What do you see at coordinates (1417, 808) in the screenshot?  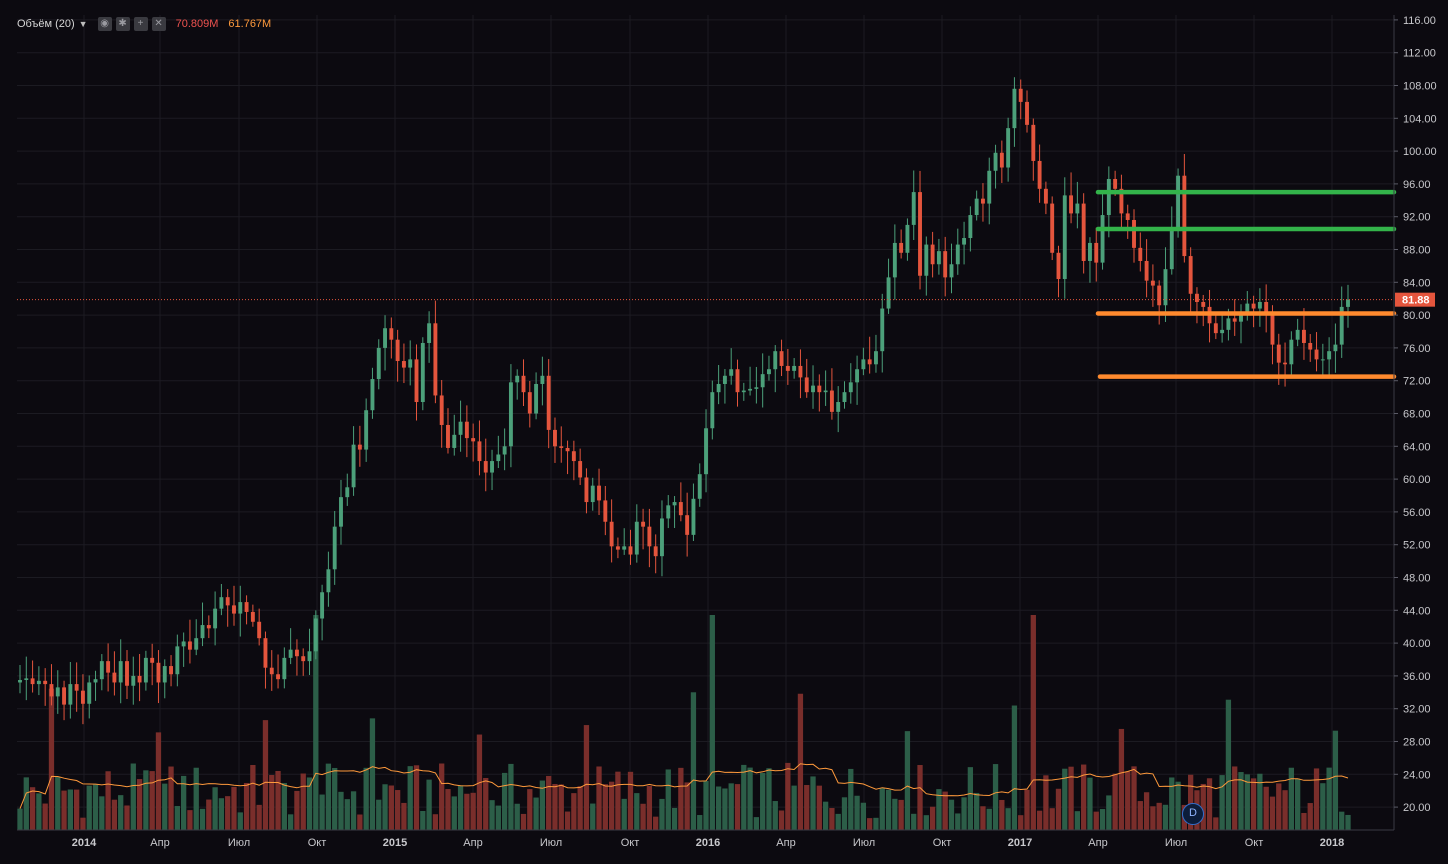 I see `price-tick-label: 20.00` at bounding box center [1417, 808].